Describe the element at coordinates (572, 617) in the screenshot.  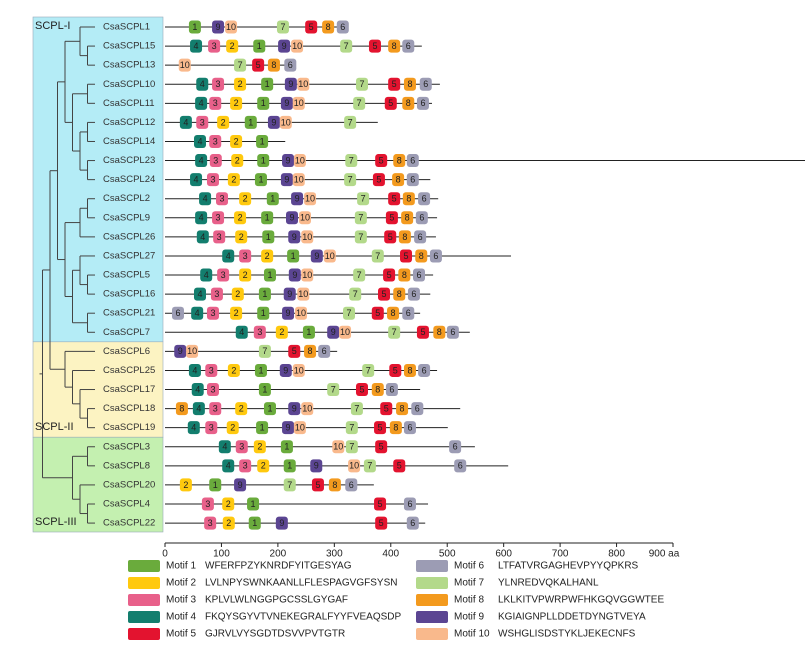
I see `legend-sequence: KGIAIGNPLLDDETDYNGTVEYA` at that location.